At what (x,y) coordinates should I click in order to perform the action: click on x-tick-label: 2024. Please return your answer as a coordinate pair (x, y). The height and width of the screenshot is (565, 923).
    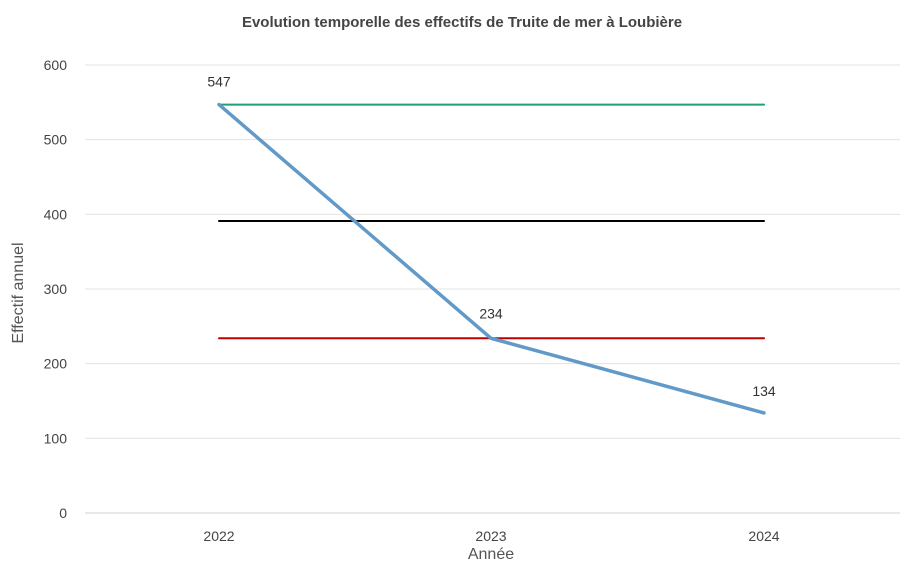
    Looking at the image, I should click on (763, 536).